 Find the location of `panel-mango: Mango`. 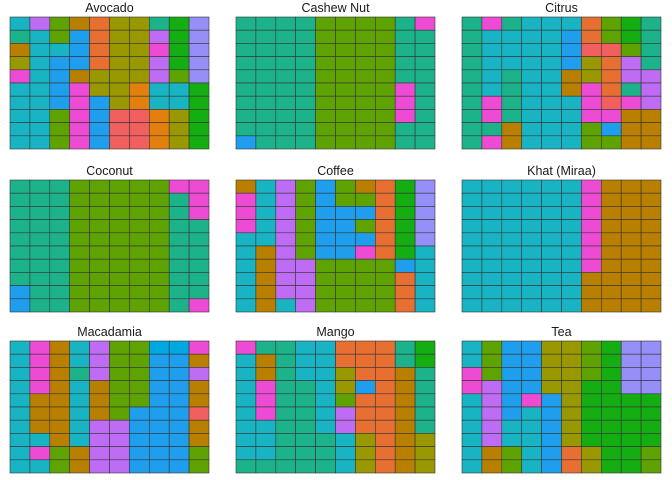

panel-mango: Mango is located at coordinates (335, 399).